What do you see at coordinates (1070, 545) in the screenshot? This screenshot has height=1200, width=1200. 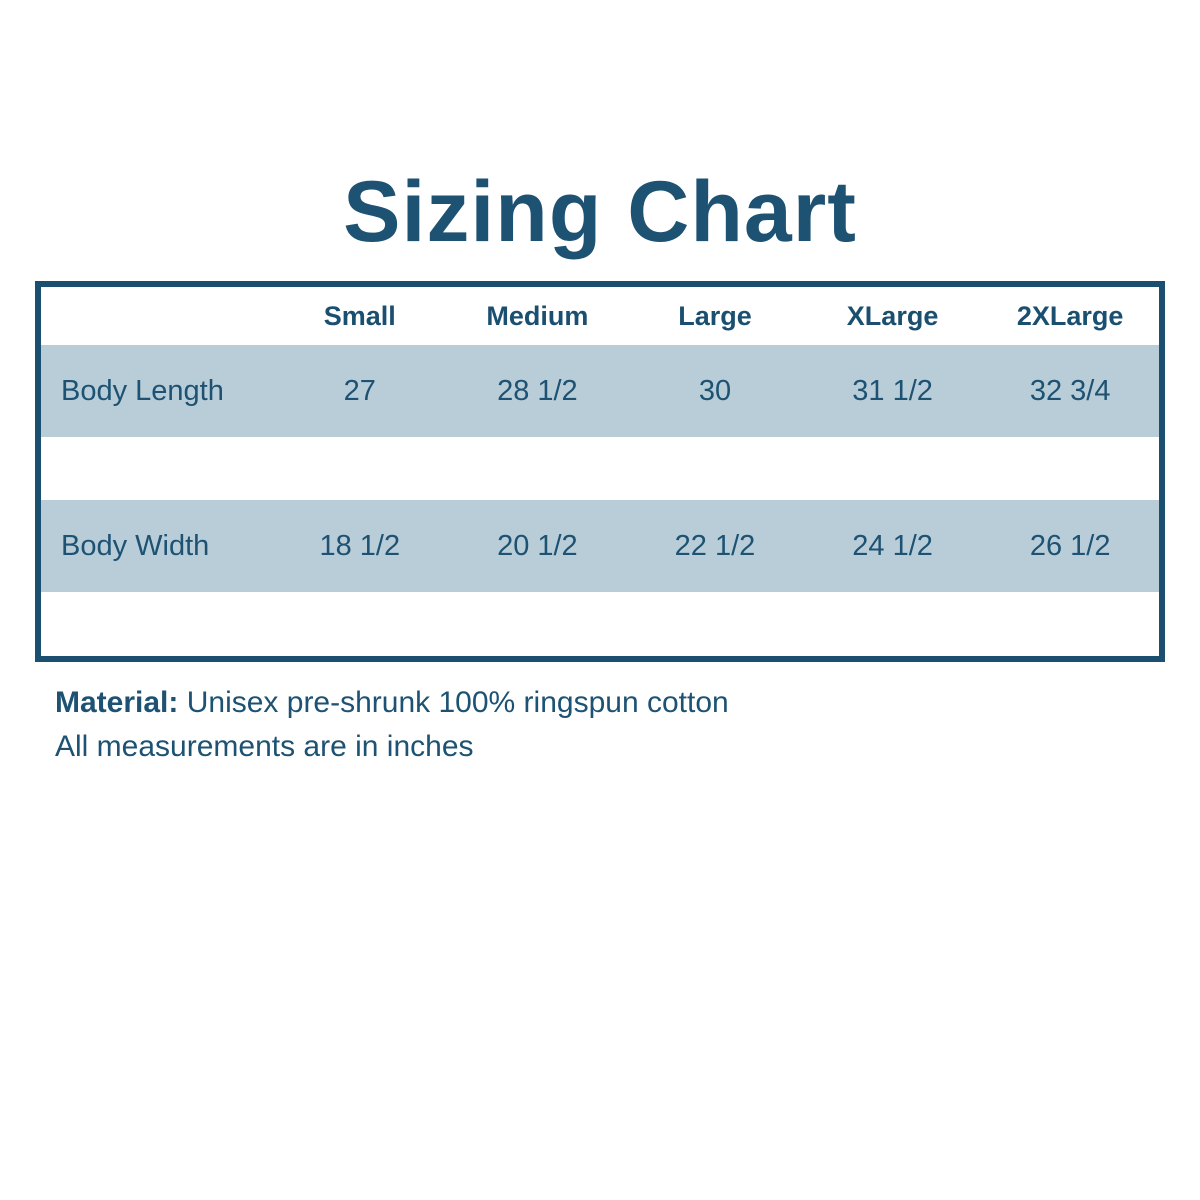 I see `body-width-2xlarge-value: 26 1/2` at bounding box center [1070, 545].